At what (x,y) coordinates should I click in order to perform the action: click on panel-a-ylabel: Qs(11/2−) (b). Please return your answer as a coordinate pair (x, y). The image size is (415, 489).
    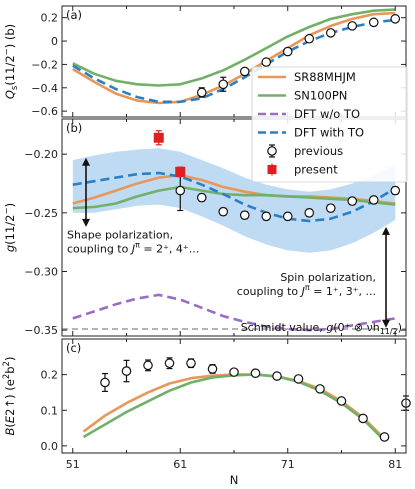
    Looking at the image, I should click on (11, 61).